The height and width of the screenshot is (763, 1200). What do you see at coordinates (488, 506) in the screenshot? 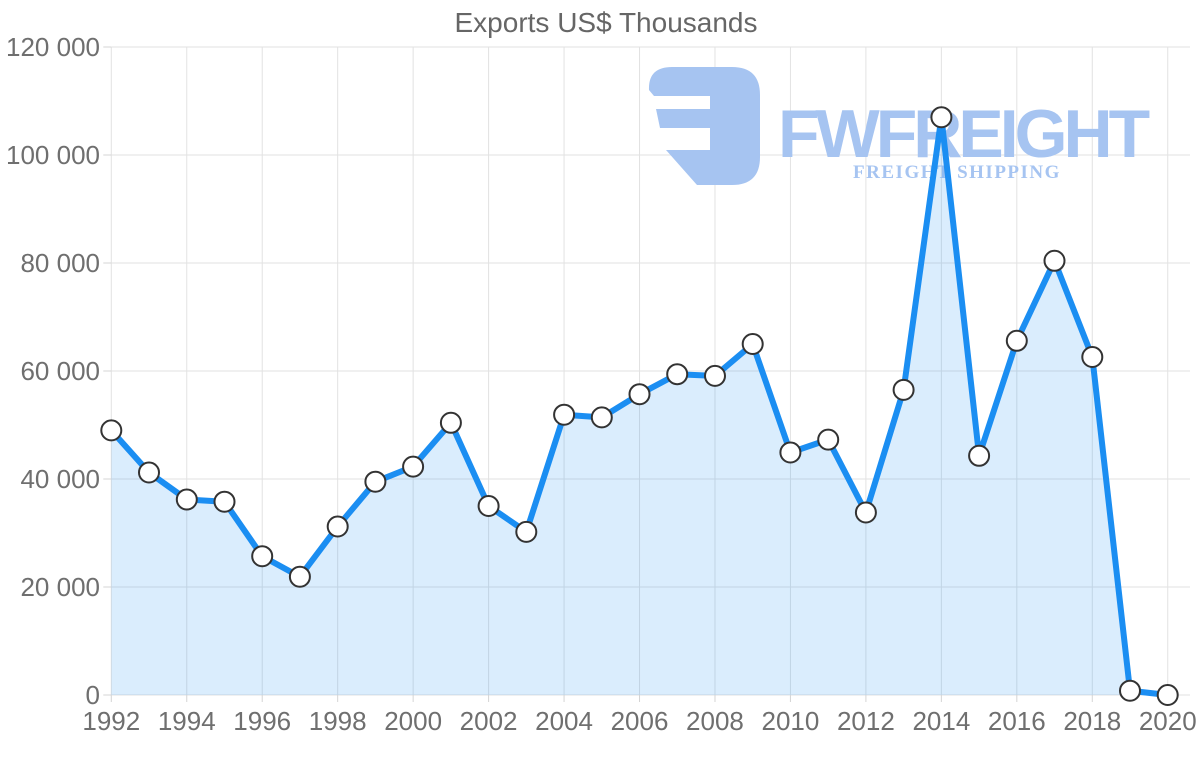
I see `data-point-2002` at bounding box center [488, 506].